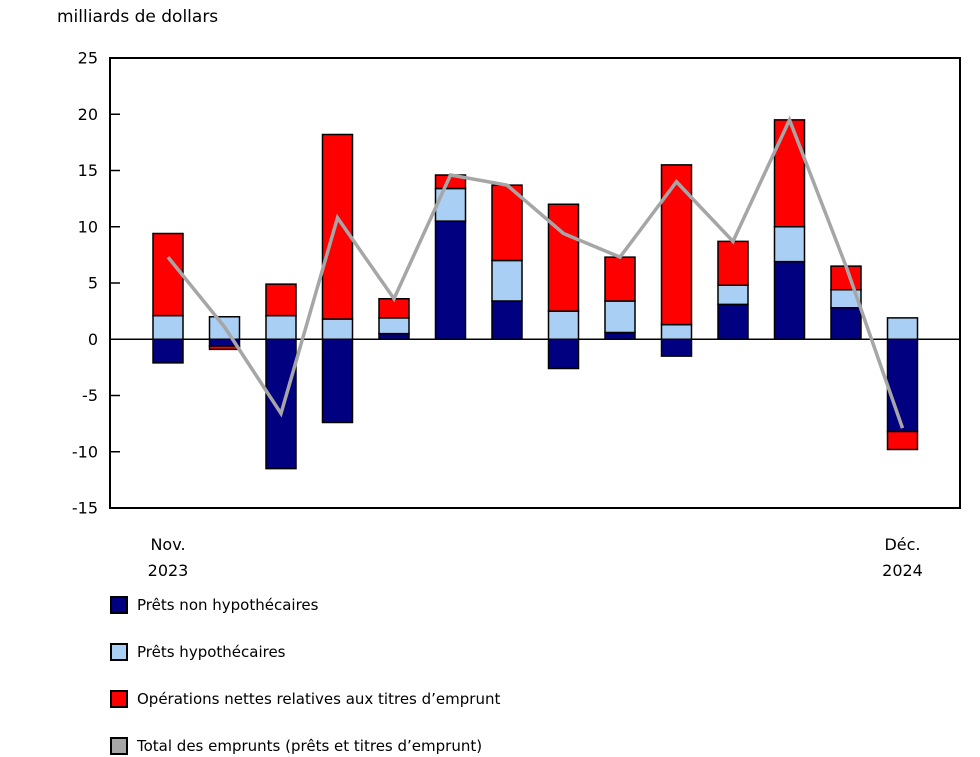 Image resolution: width=980 pixels, height=757 pixels. Describe the element at coordinates (507, 280) in the screenshot. I see `bar-segment-series1-month6` at that location.